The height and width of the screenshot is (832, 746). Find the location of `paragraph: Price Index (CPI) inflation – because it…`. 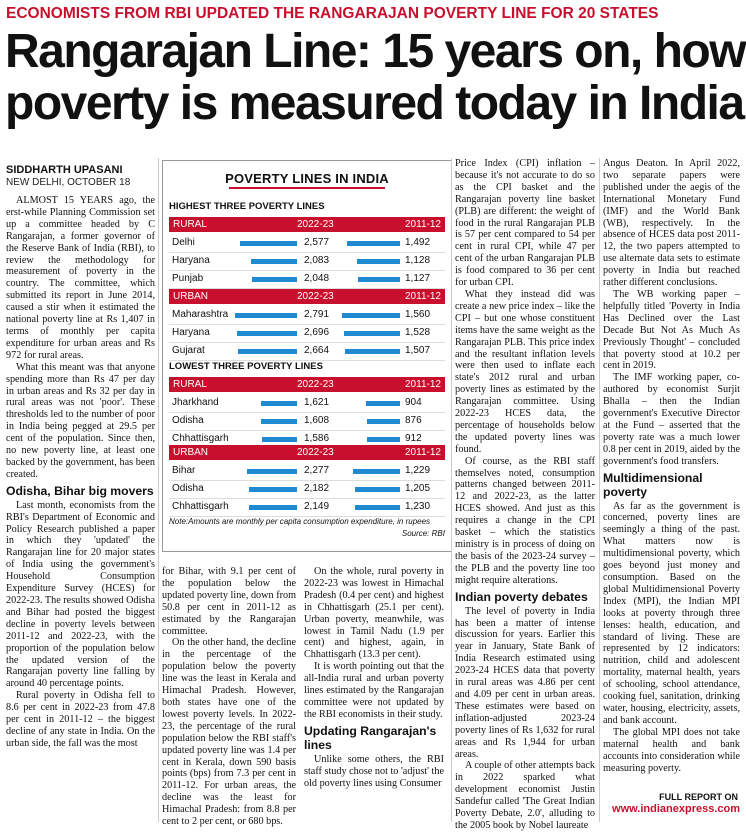

paragraph: Price Index (CPI) inflation – because it… is located at coordinates (525, 223).